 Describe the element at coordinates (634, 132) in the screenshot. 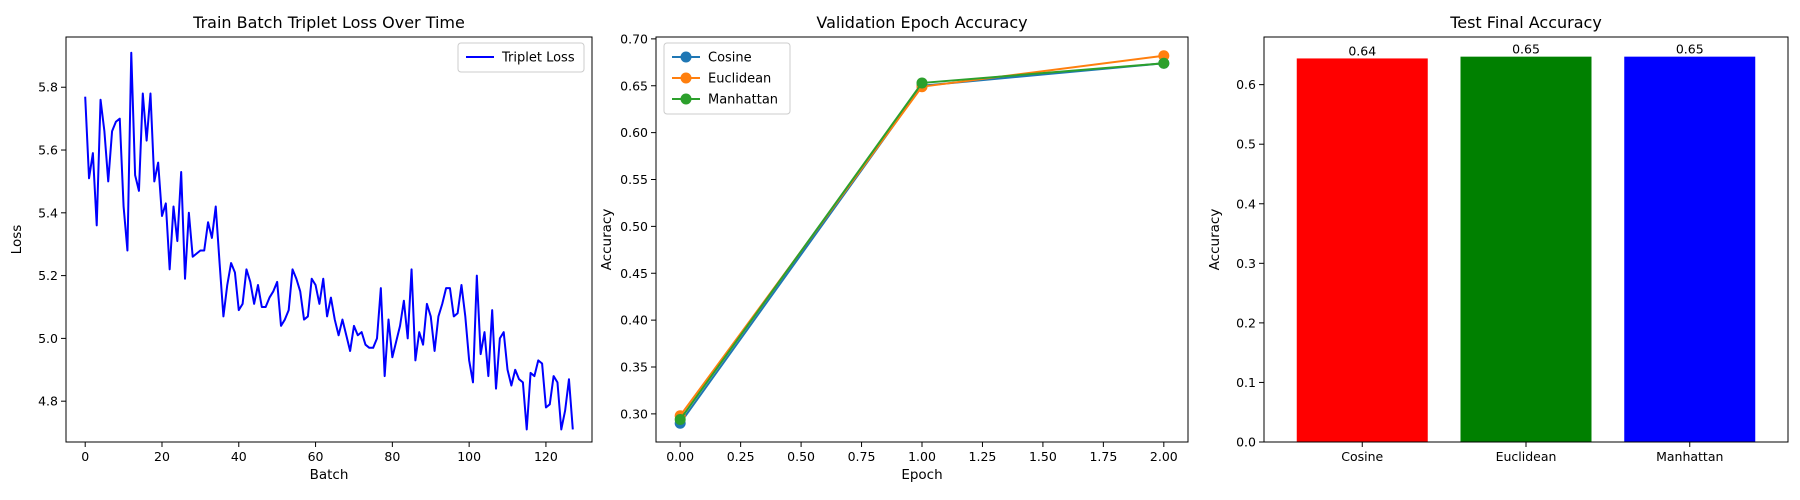

I see `y-tick-label: 0.60` at that location.